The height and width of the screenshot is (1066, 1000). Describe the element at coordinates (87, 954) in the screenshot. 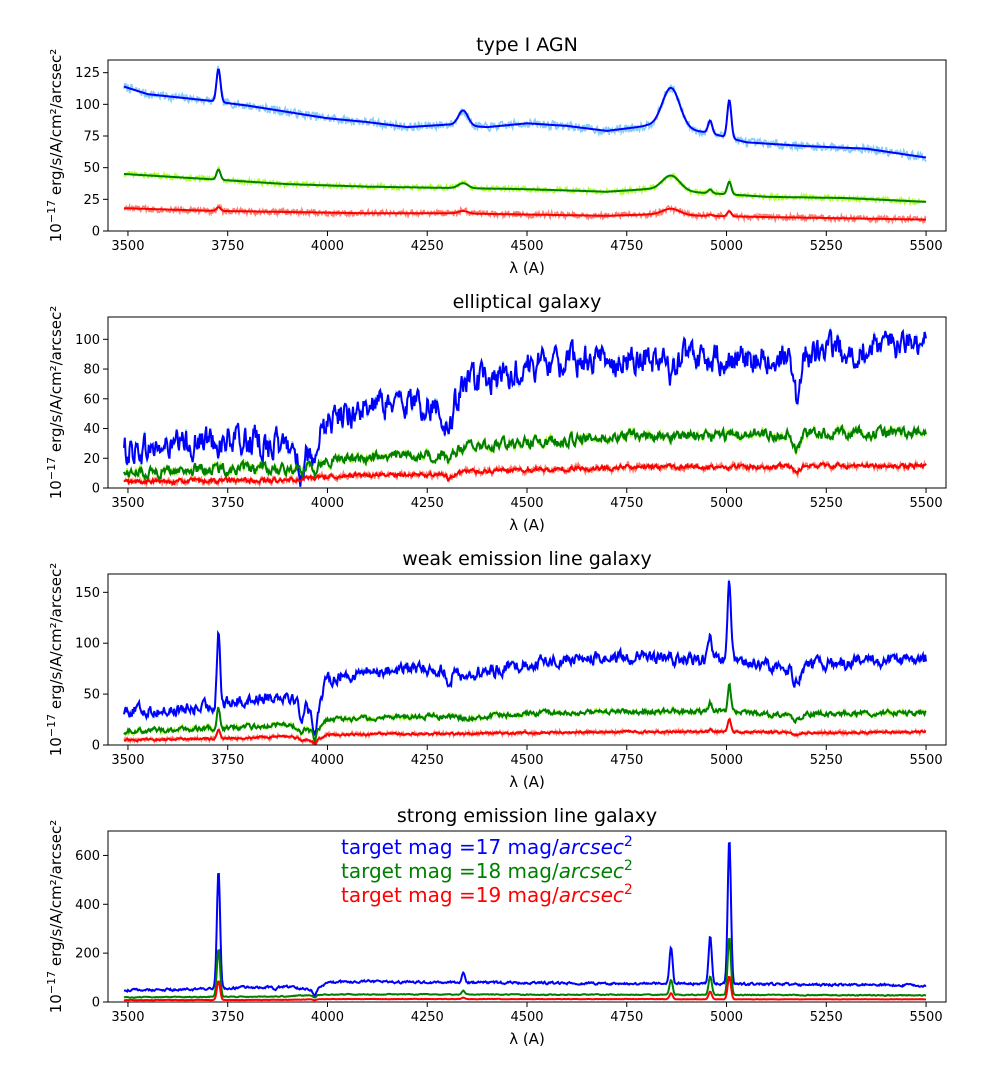

I see `y-tick-label: 200` at that location.